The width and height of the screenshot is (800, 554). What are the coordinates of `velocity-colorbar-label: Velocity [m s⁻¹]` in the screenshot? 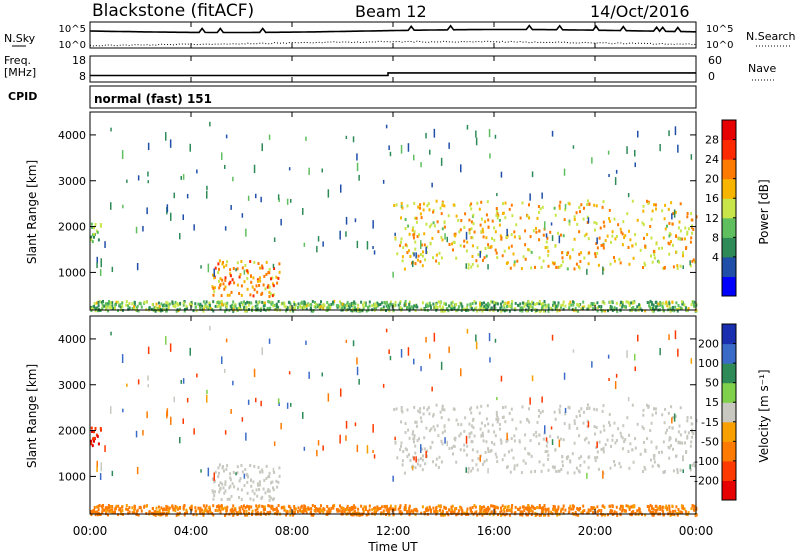 It's located at (764, 415).